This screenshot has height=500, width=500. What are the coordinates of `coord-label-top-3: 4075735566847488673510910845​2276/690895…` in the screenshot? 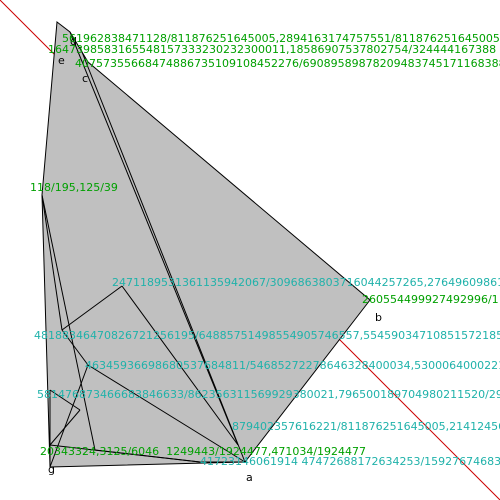 It's located at (287, 63).